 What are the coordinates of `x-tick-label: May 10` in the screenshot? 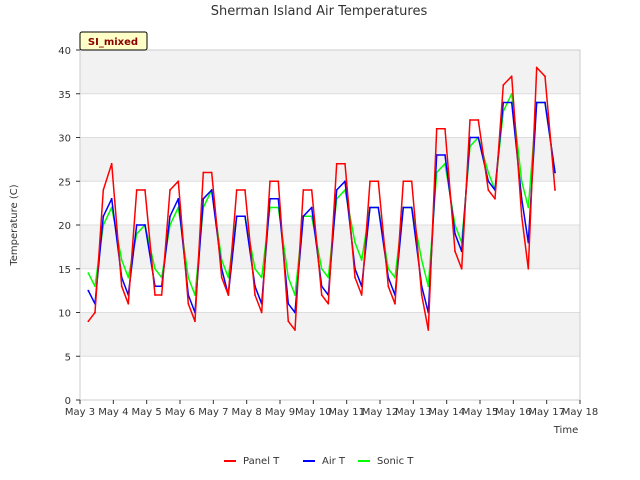 It's located at (313, 412).